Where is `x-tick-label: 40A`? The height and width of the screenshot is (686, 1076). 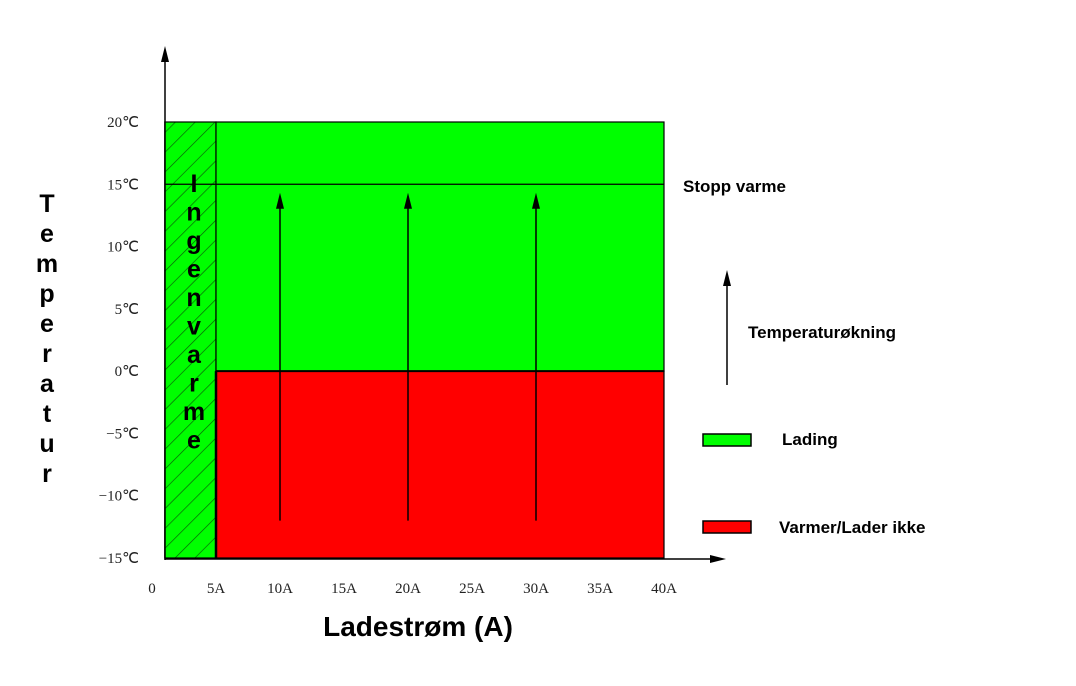
x-tick-label: 40A is located at coordinates (664, 589).